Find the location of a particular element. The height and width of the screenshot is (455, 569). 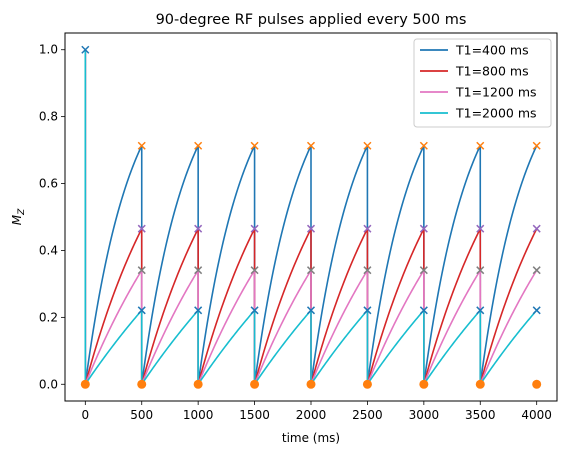

y-axis-label-main: M is located at coordinates (17, 219).